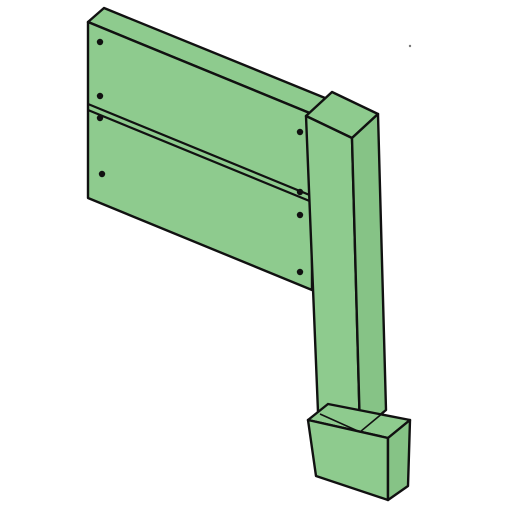 This screenshot has height=508, width=508. Describe the element at coordinates (100, 42) in the screenshot. I see `screw-upper-left-top` at that location.